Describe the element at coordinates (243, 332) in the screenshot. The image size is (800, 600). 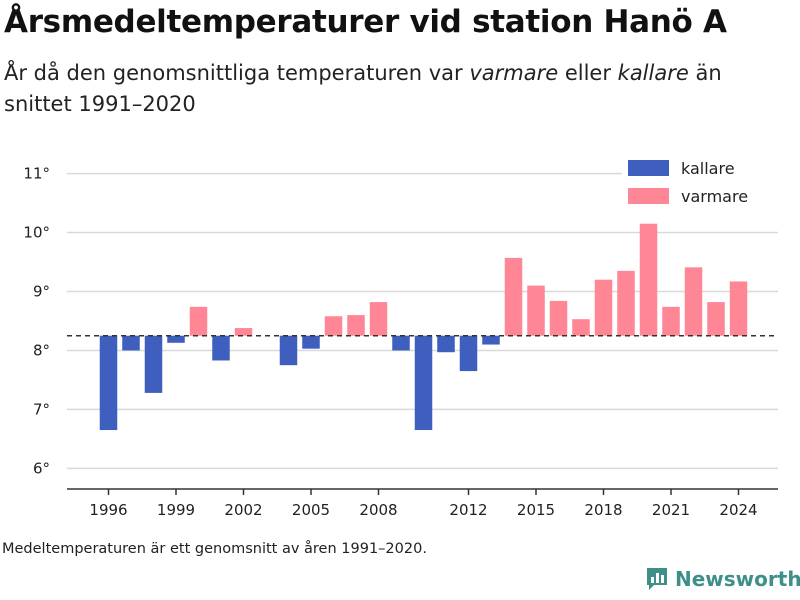
I see `bar-2002` at that location.